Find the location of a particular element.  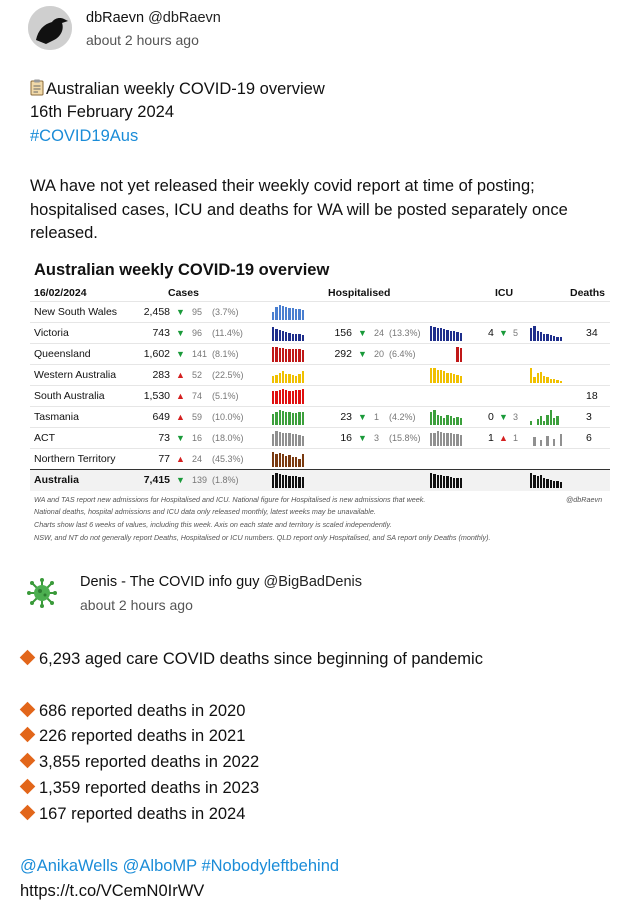

header-cases: Cases is located at coordinates (183, 293).